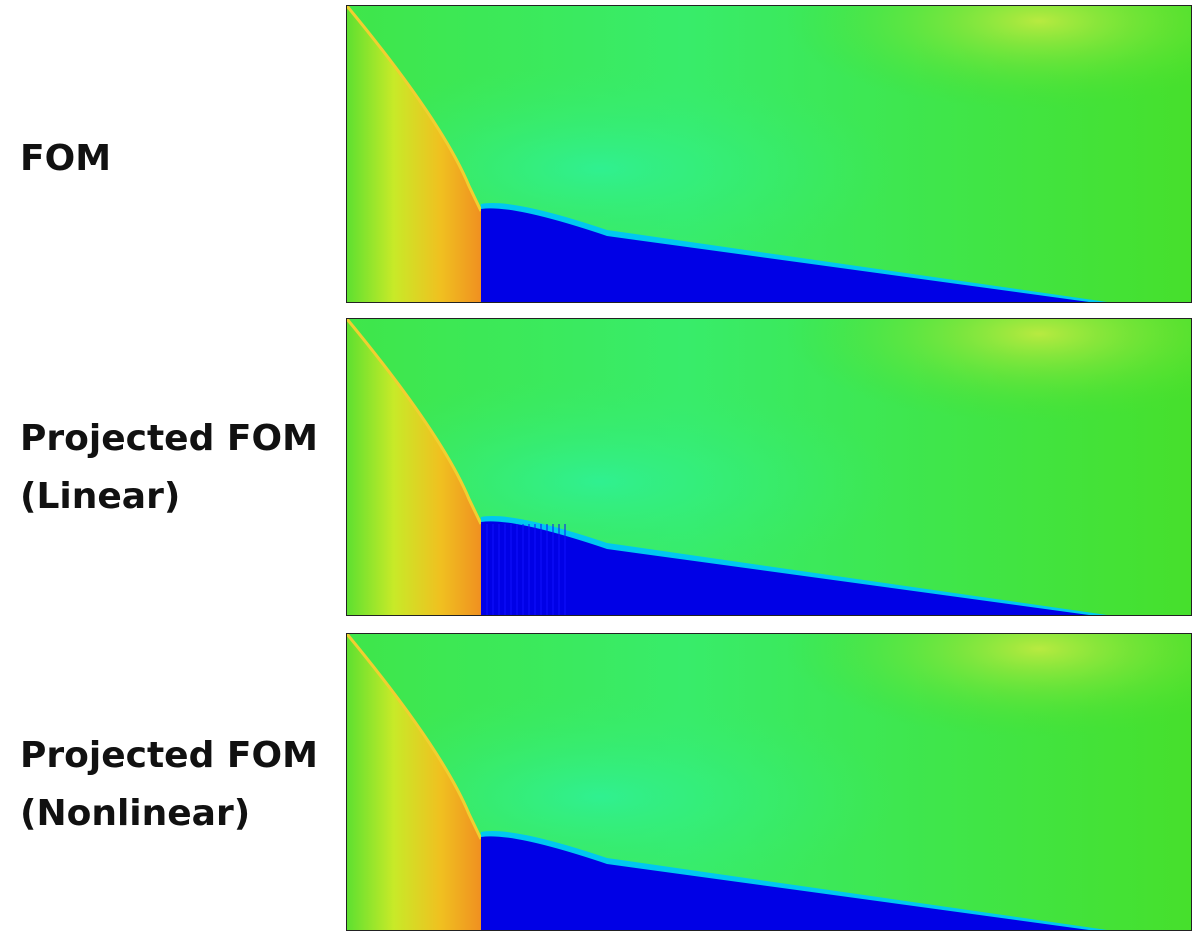  Describe the element at coordinates (169, 468) in the screenshot. I see `panel-label: Projected FOM (Linear)` at that location.